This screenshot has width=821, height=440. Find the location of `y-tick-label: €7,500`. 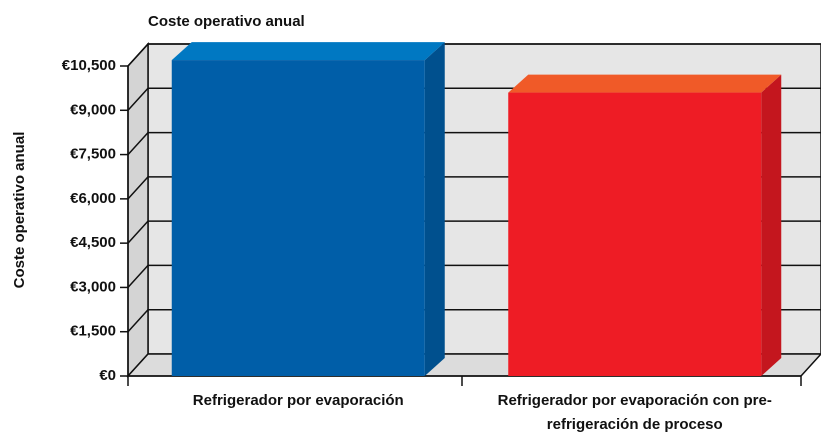

y-tick-label: €7,500 is located at coordinates (93, 154).